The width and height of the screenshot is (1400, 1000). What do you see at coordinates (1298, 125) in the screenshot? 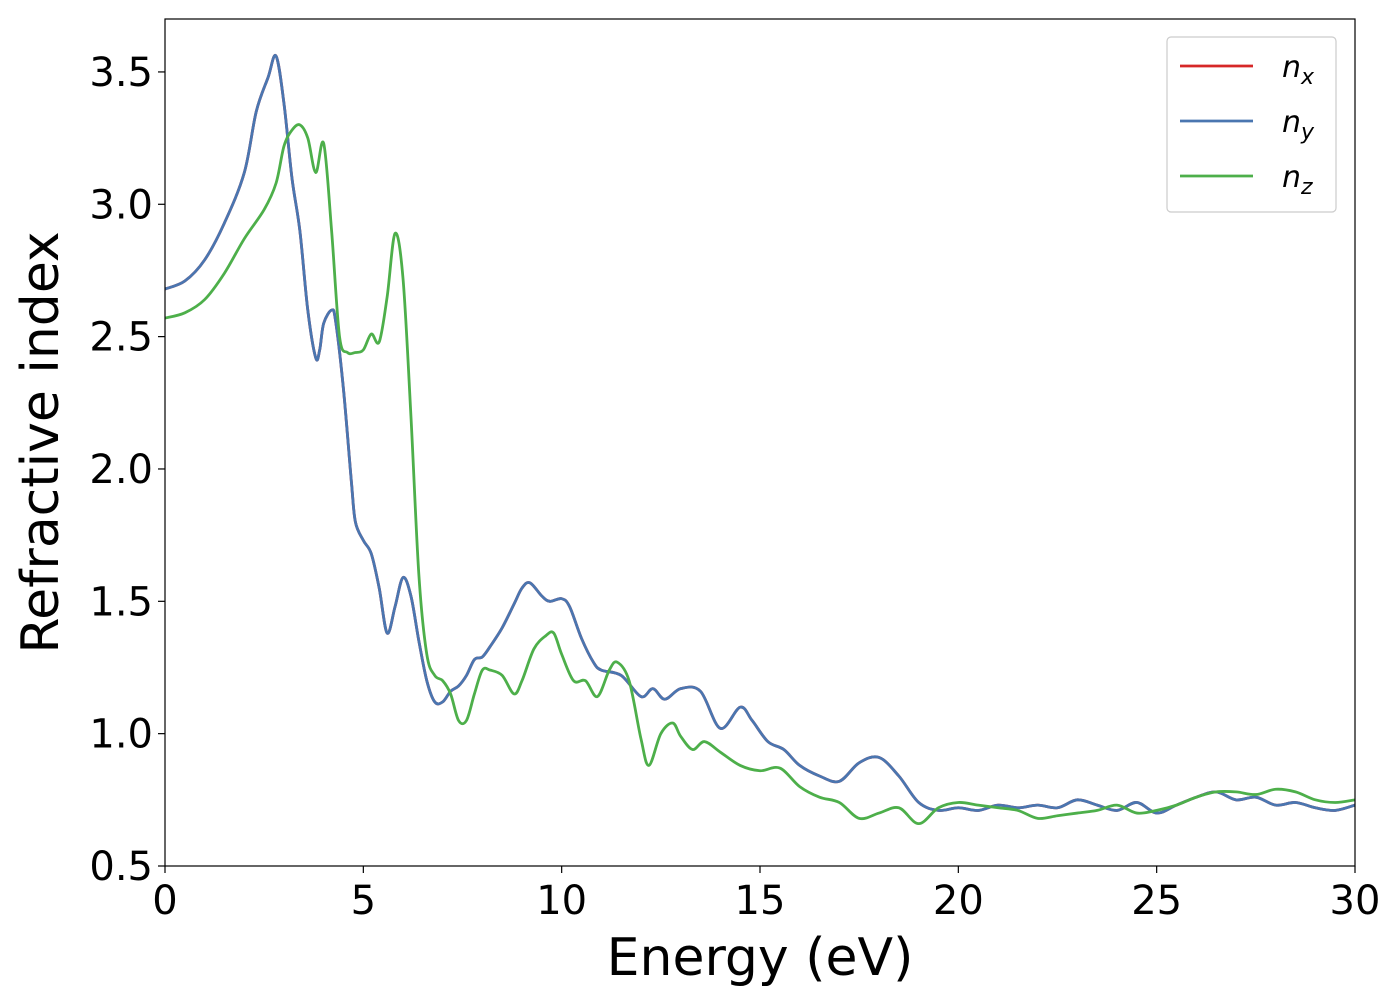
I see `legend-label-n-y: ny` at bounding box center [1298, 125].